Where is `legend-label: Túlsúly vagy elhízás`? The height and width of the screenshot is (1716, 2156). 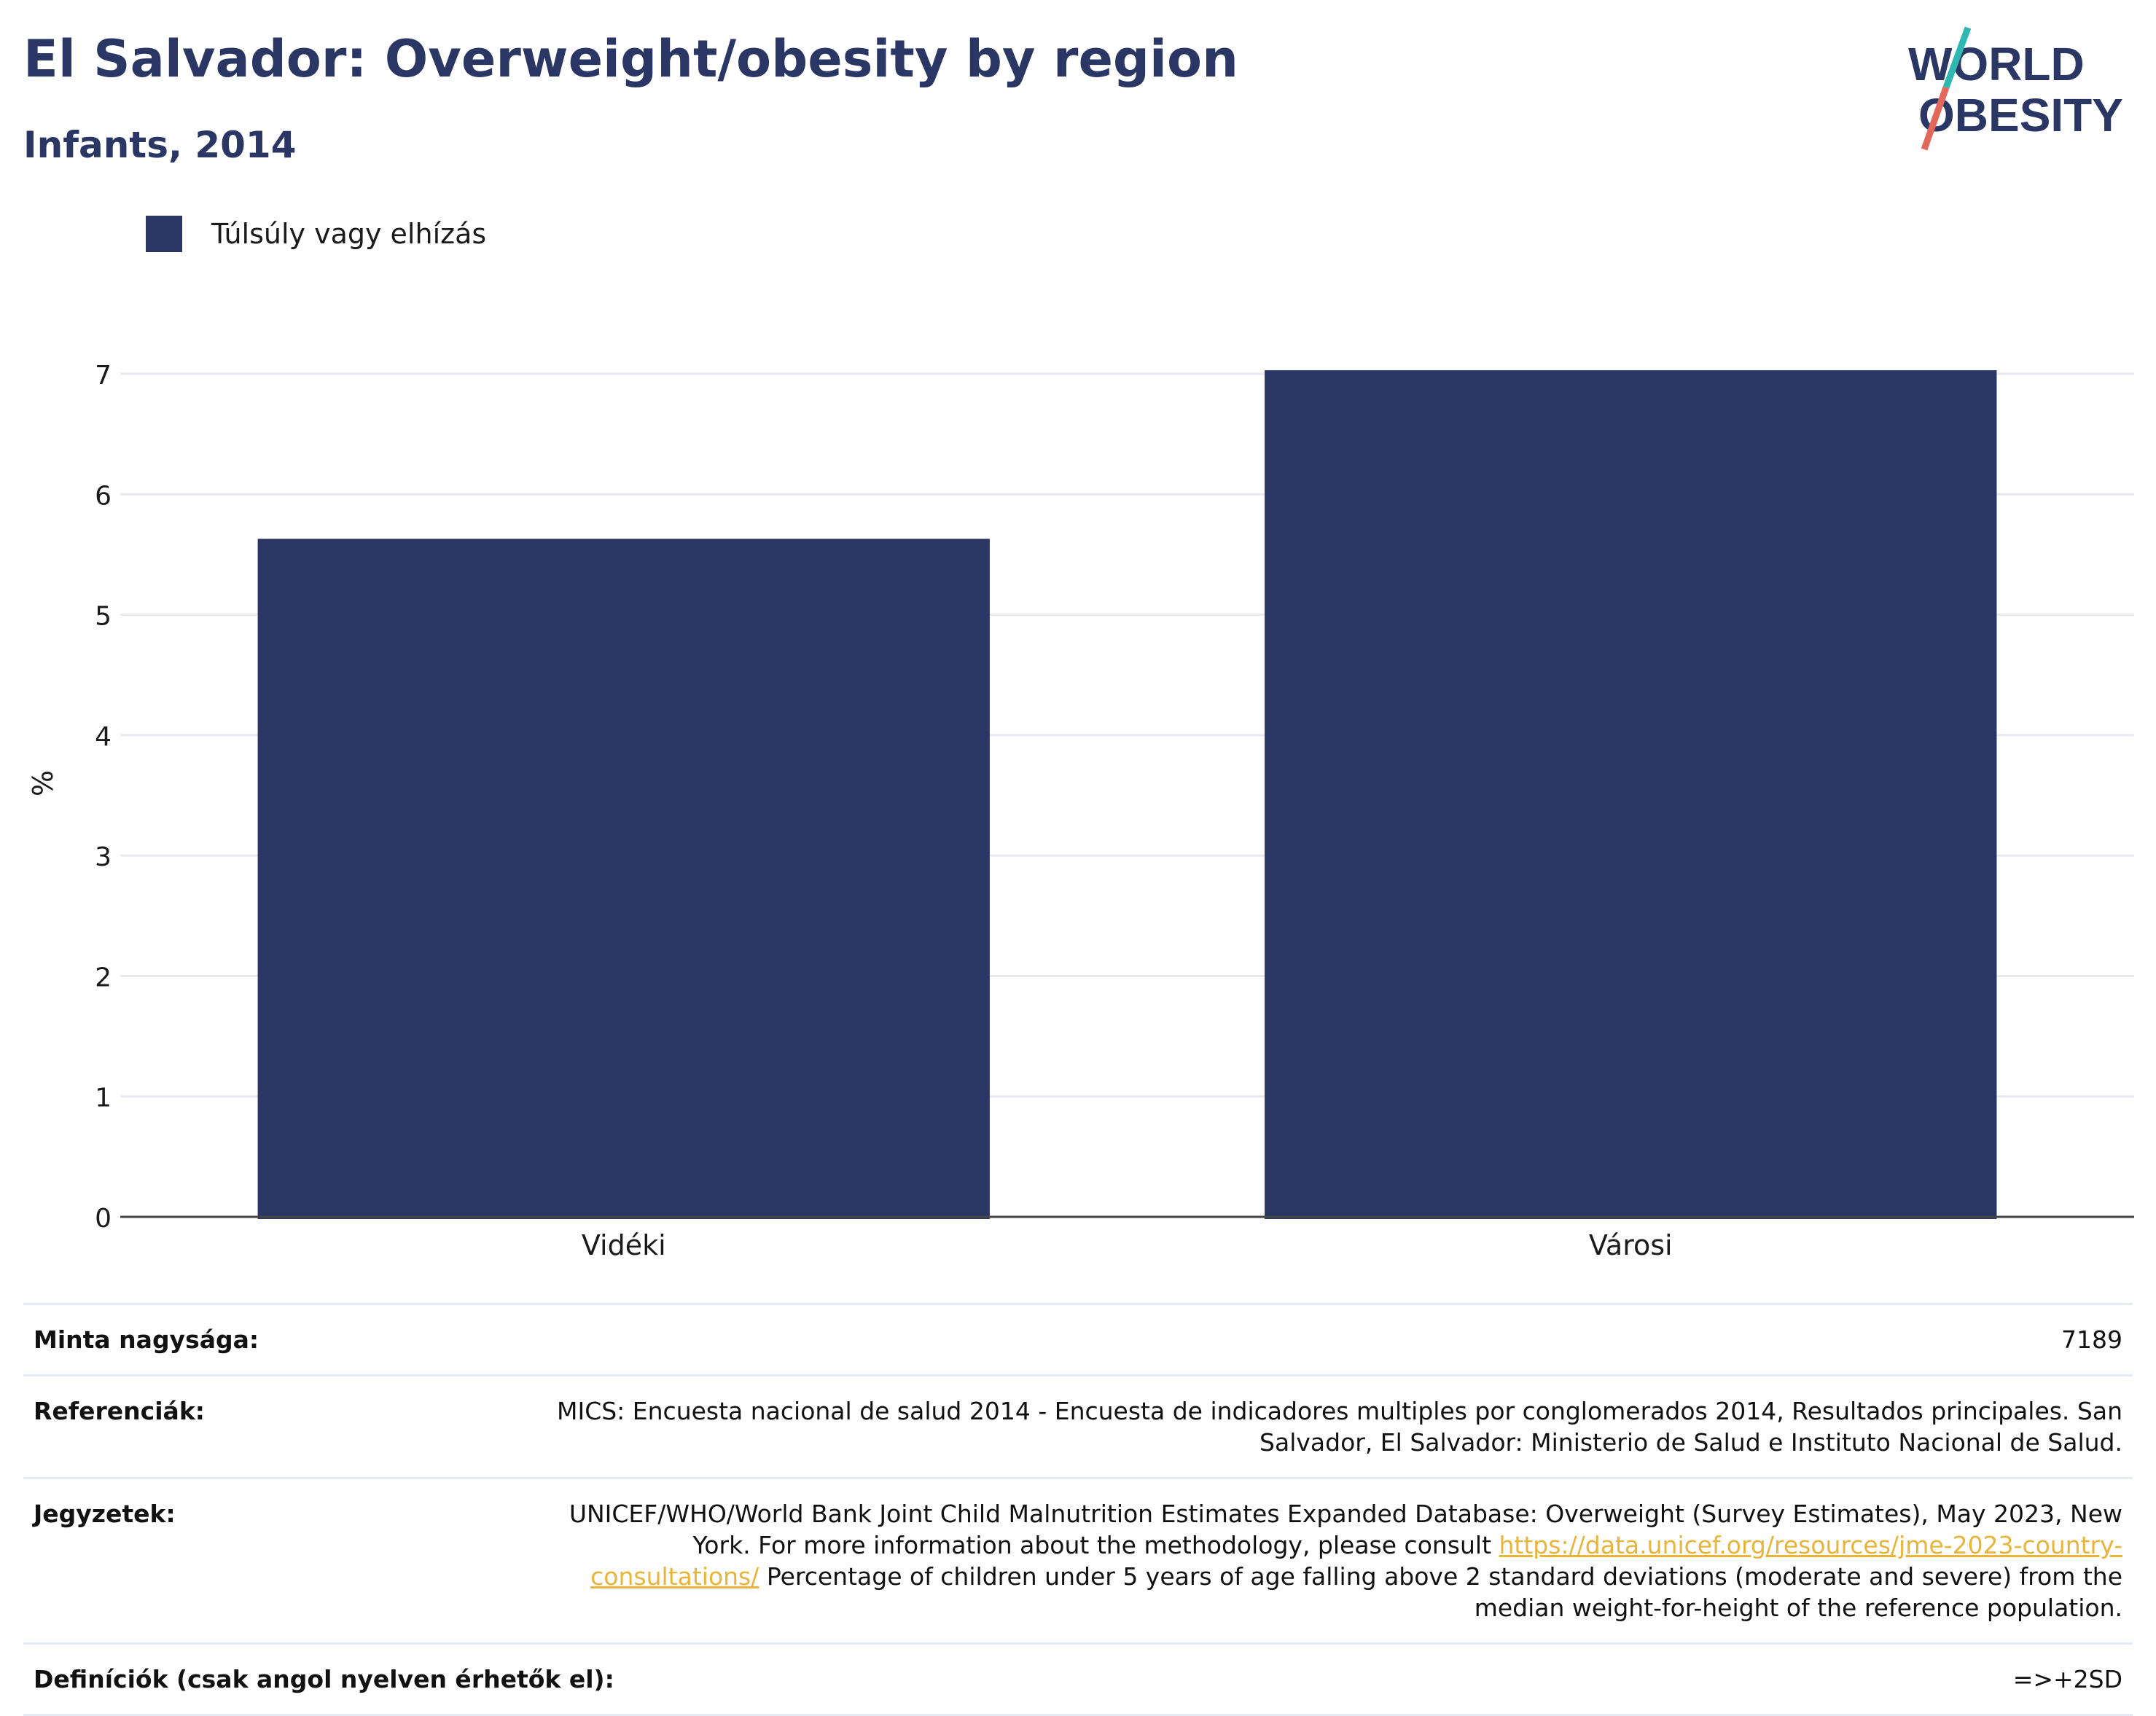 legend-label: Túlsúly vagy elhízás is located at coordinates (349, 234).